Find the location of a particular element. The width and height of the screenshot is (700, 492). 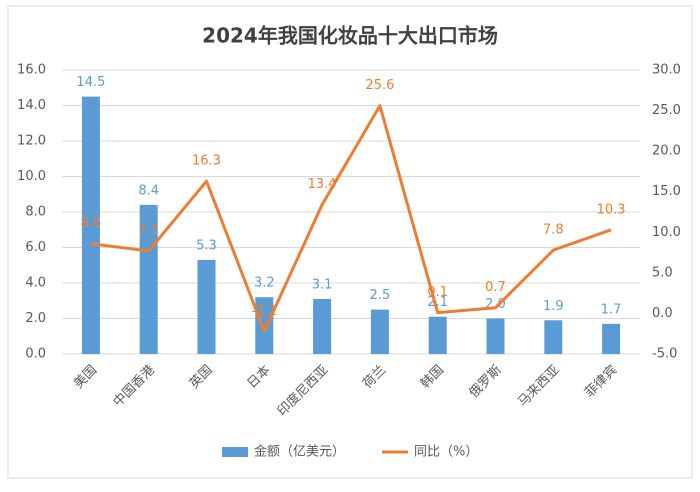

chart-title: 2024年我国化妆品十大出口市场 is located at coordinates (350, 36).